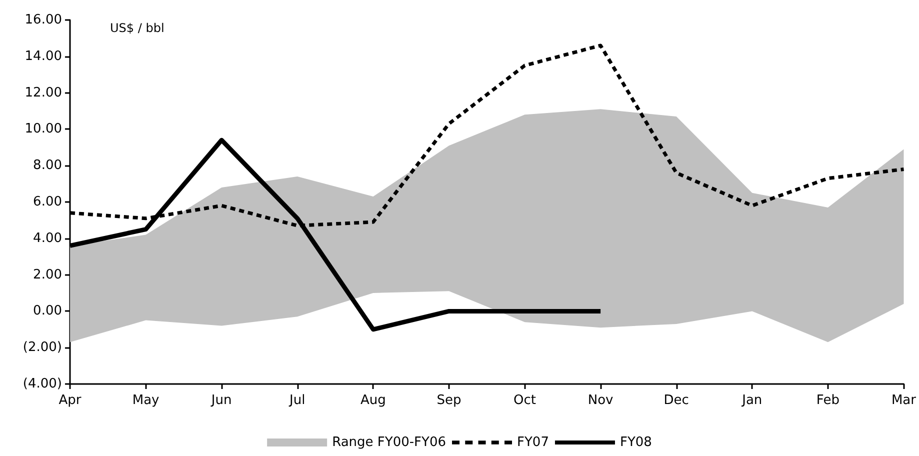 This screenshot has height=456, width=919. What do you see at coordinates (904, 400) in the screenshot?
I see `x-tick-label: Mar` at bounding box center [904, 400].